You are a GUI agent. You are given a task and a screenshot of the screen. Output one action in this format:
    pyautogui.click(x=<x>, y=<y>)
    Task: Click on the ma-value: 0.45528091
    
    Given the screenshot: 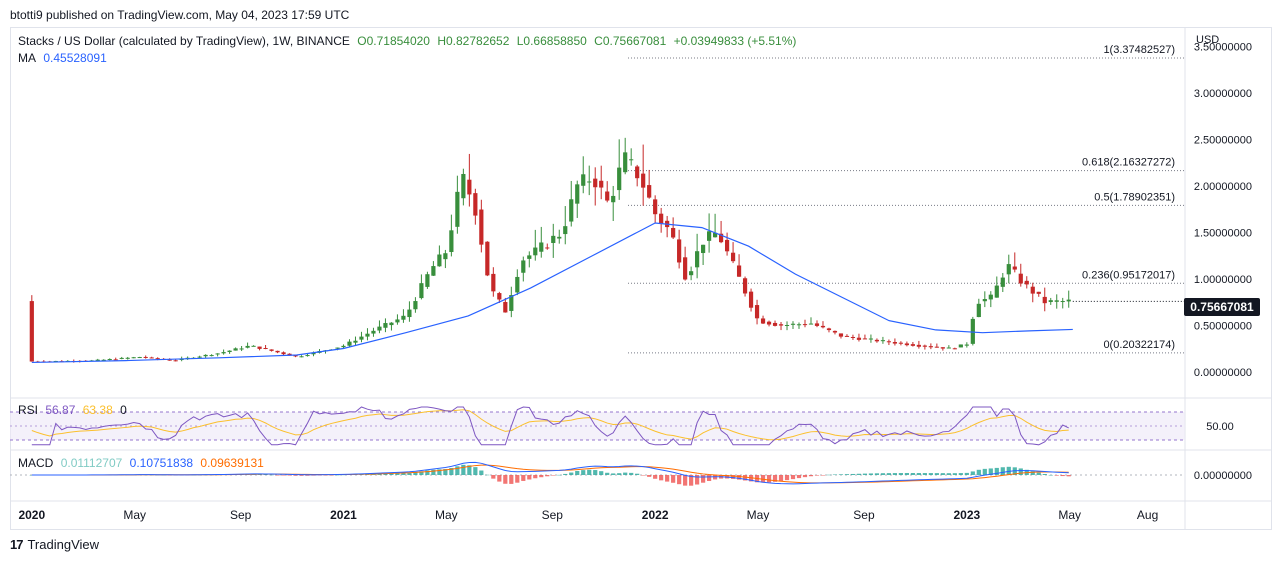 What is the action you would take?
    pyautogui.click(x=75, y=58)
    